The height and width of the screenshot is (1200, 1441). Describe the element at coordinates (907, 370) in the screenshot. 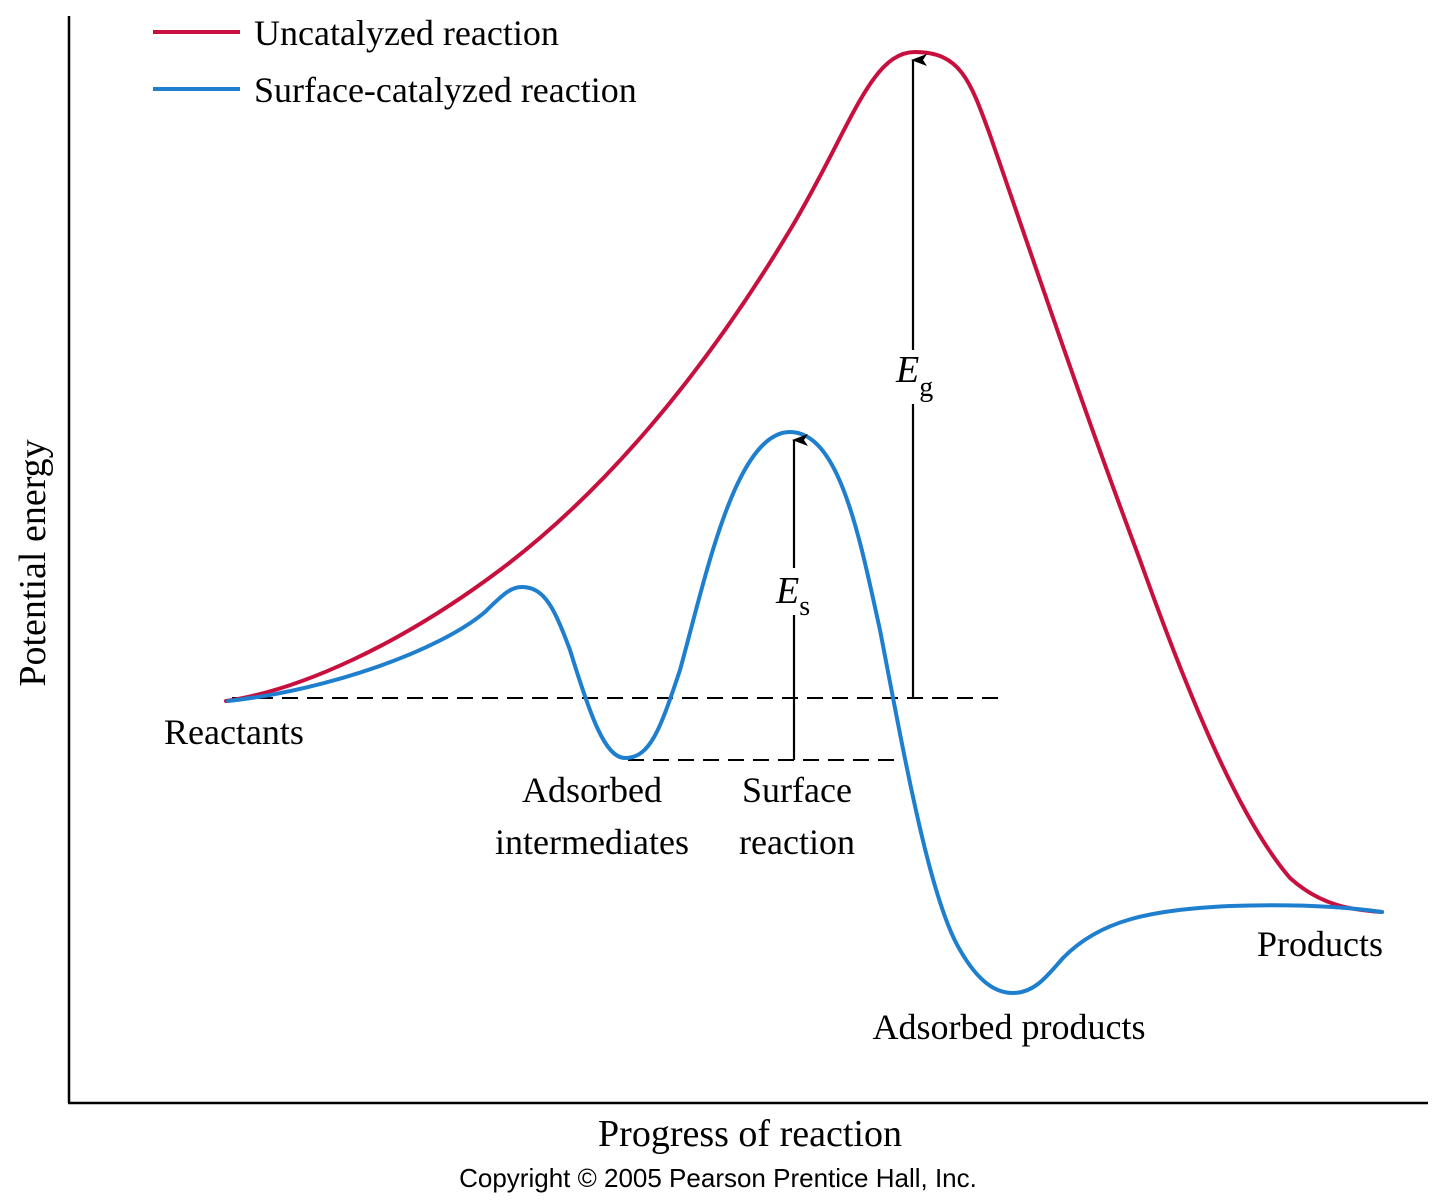

I see `eg-symbol: E` at that location.